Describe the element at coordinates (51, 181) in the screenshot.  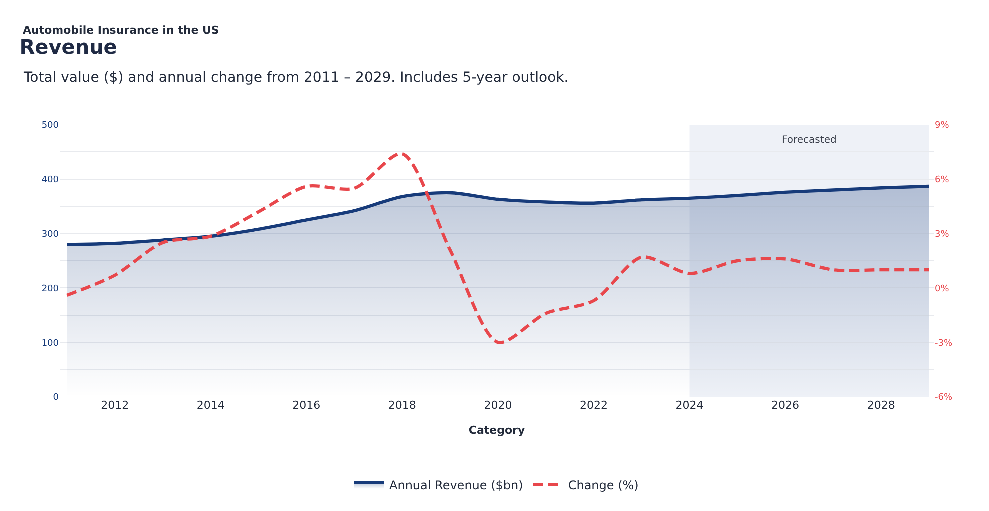
I see `y-tick-label: 400` at that location.